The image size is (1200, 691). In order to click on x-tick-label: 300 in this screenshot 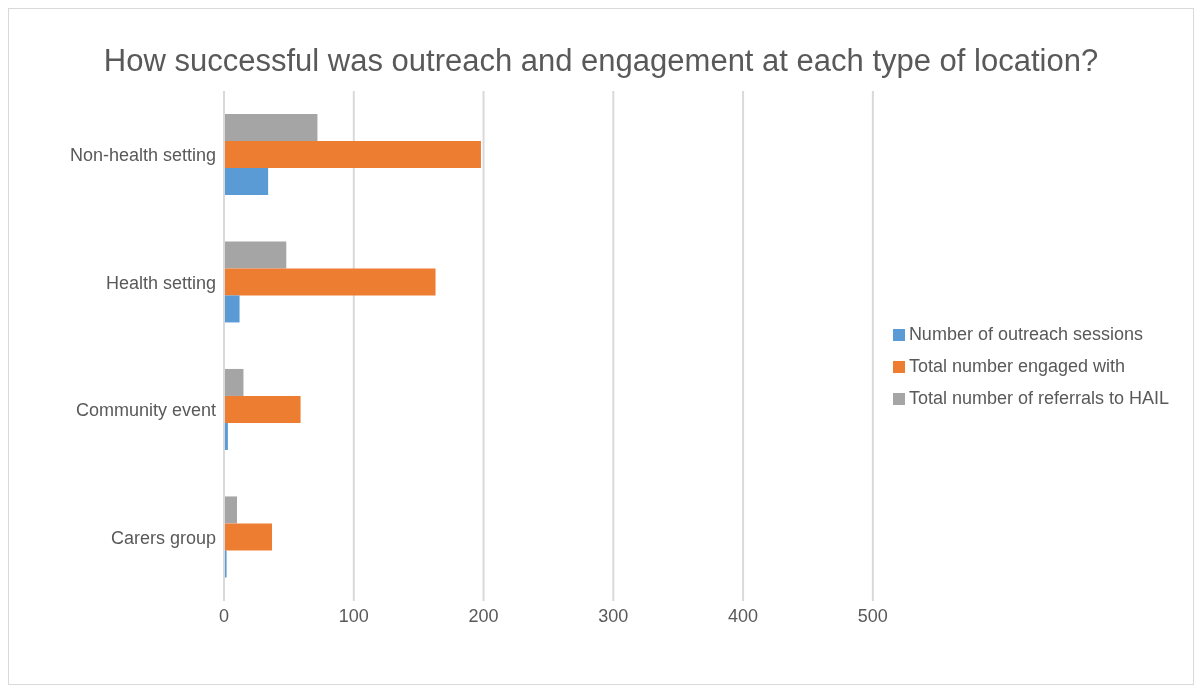, I will do `click(613, 615)`.